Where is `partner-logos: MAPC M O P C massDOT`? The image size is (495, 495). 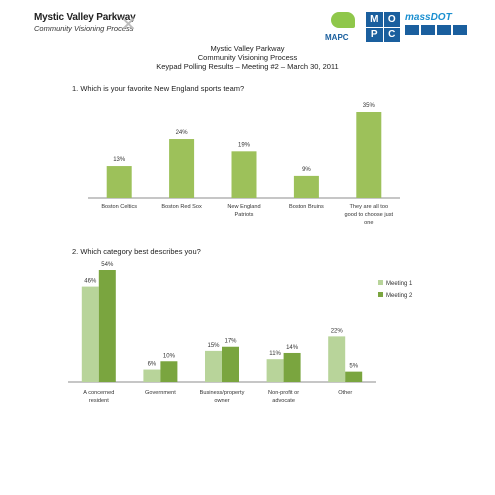
partner-logos: MAPC M O P C massDOT is located at coordinates (395, 27).